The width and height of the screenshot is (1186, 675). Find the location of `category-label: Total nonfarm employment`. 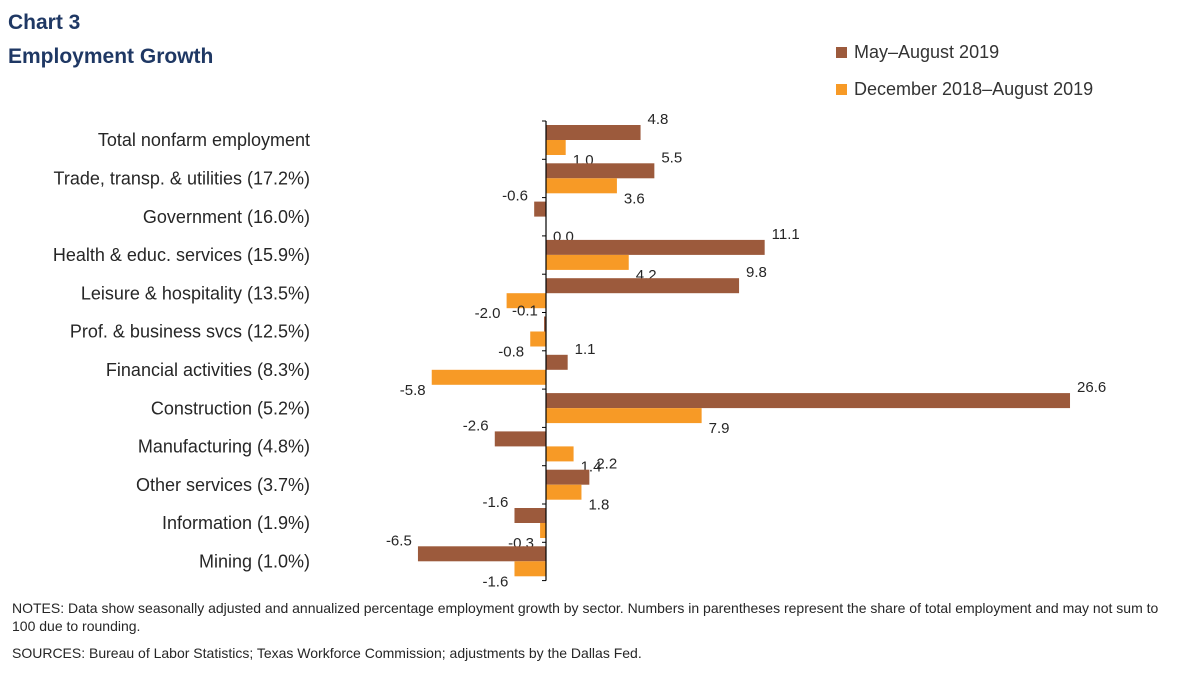

category-label: Total nonfarm employment is located at coordinates (204, 140).